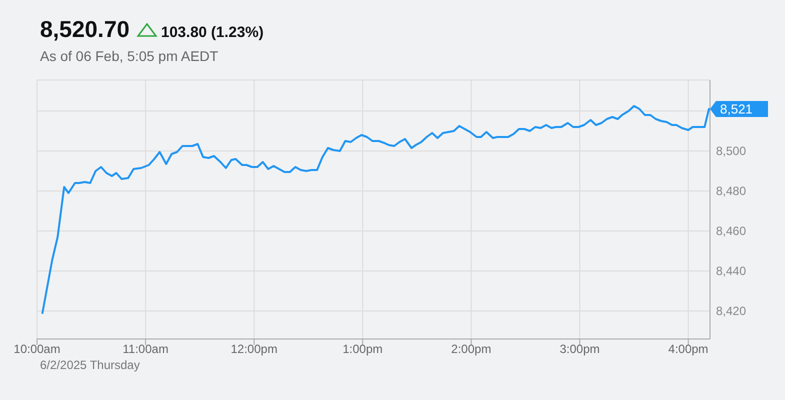 The image size is (785, 400). I want to click on y-tick-label: 8,480, so click(731, 191).